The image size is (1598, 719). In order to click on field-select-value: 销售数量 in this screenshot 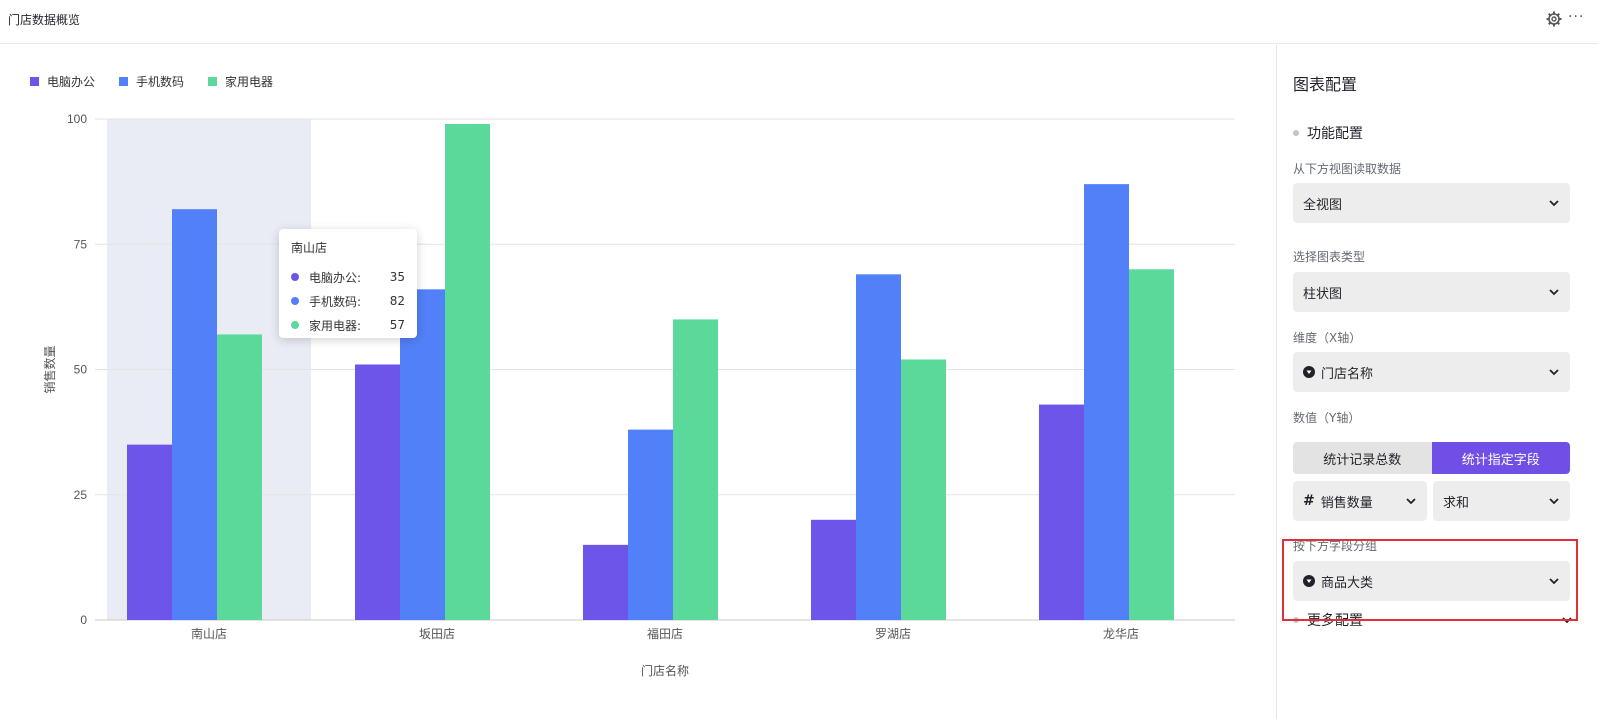, I will do `click(1346, 503)`.